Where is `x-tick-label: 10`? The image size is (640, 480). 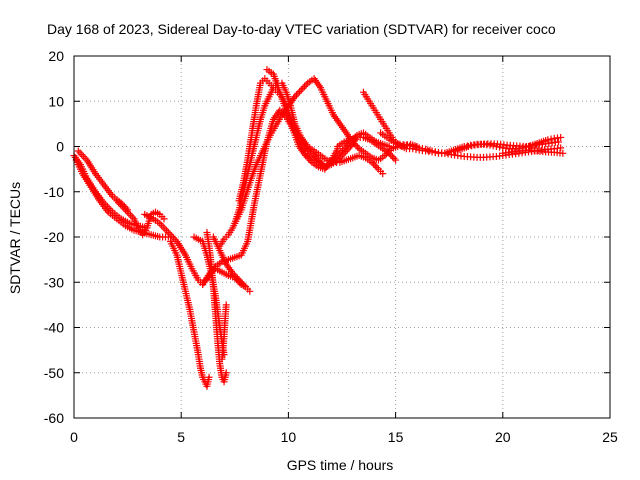 x-tick-label: 10 is located at coordinates (289, 437).